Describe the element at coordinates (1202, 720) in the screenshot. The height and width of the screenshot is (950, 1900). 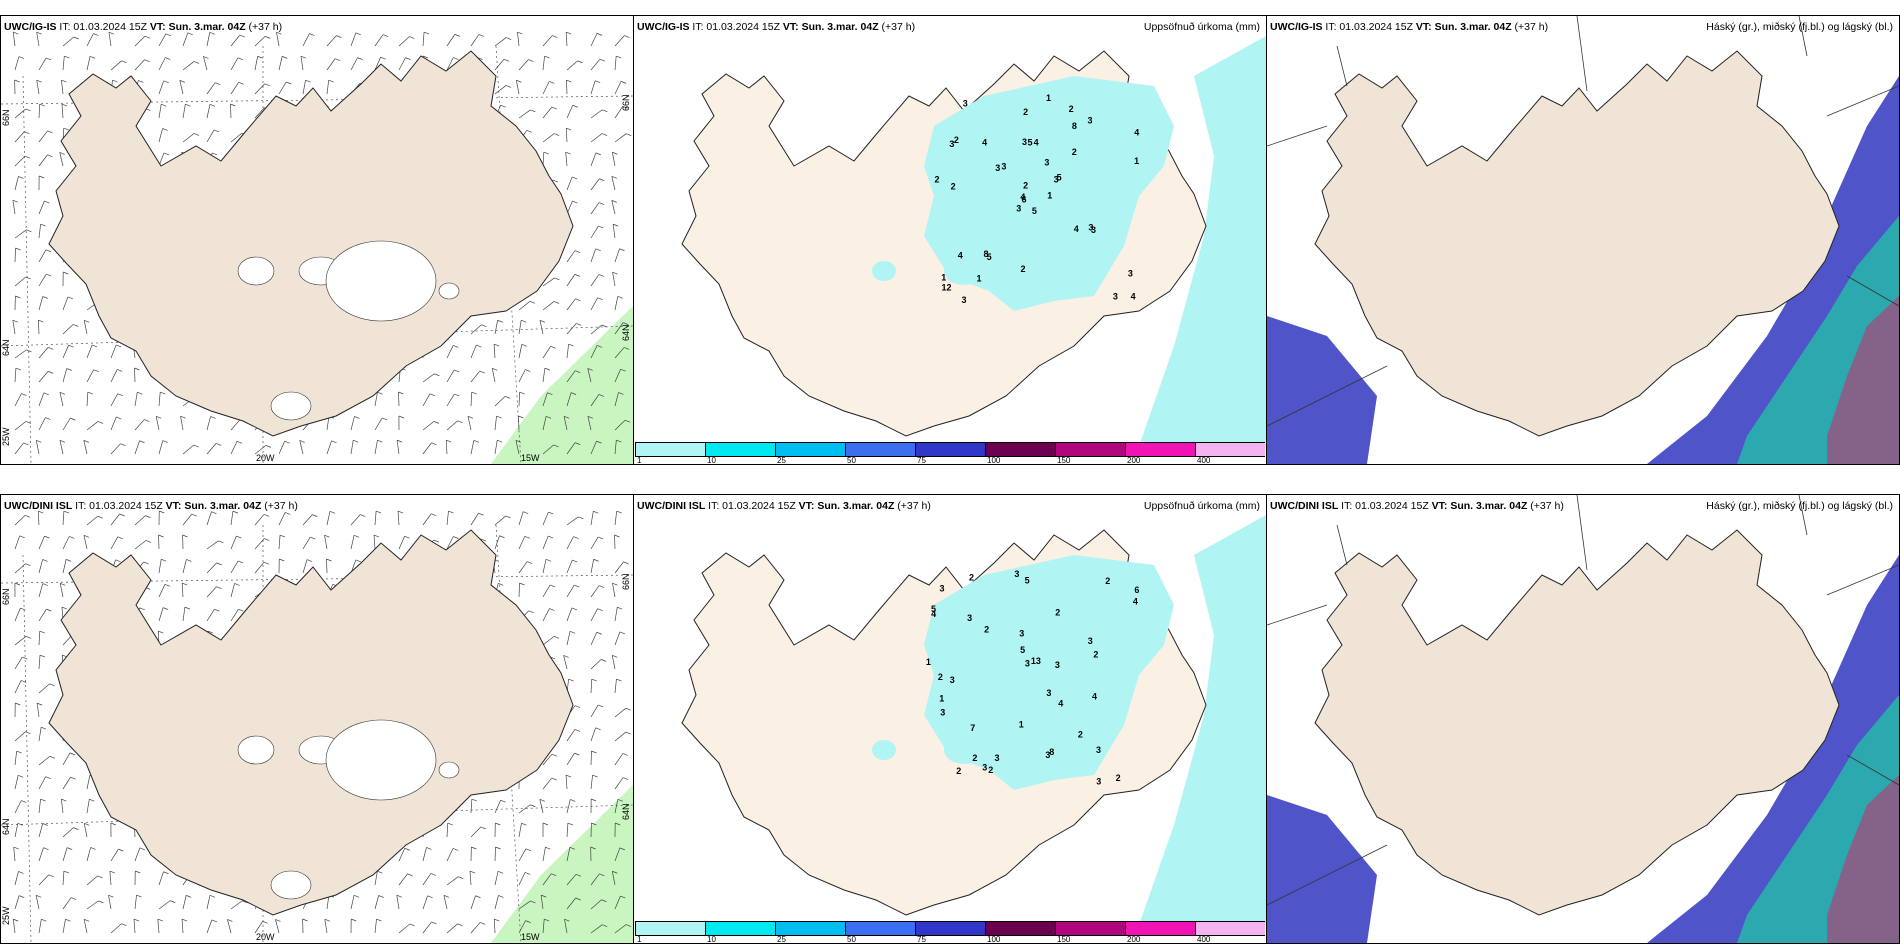
I see `precip-sea-area` at that location.